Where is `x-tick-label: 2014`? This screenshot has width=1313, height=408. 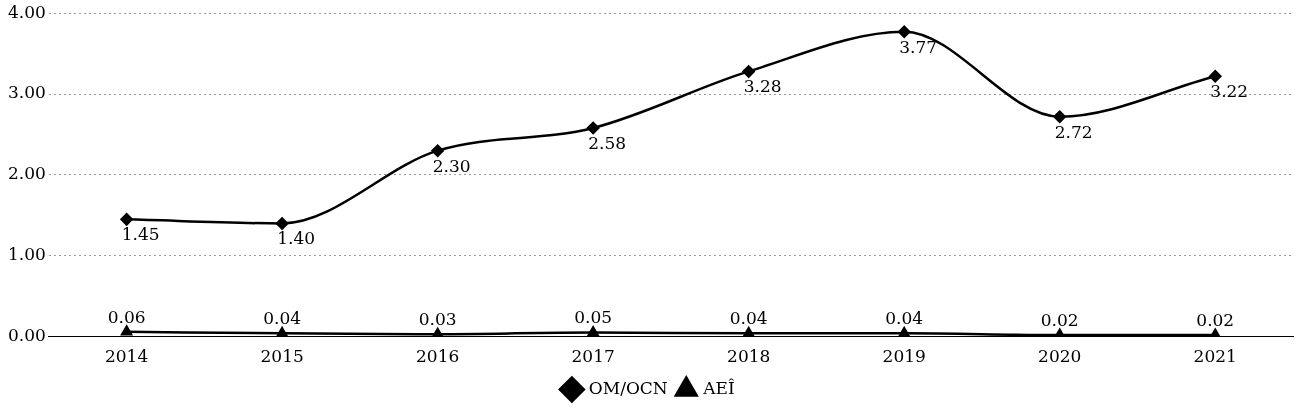 x-tick-label: 2014 is located at coordinates (126, 356).